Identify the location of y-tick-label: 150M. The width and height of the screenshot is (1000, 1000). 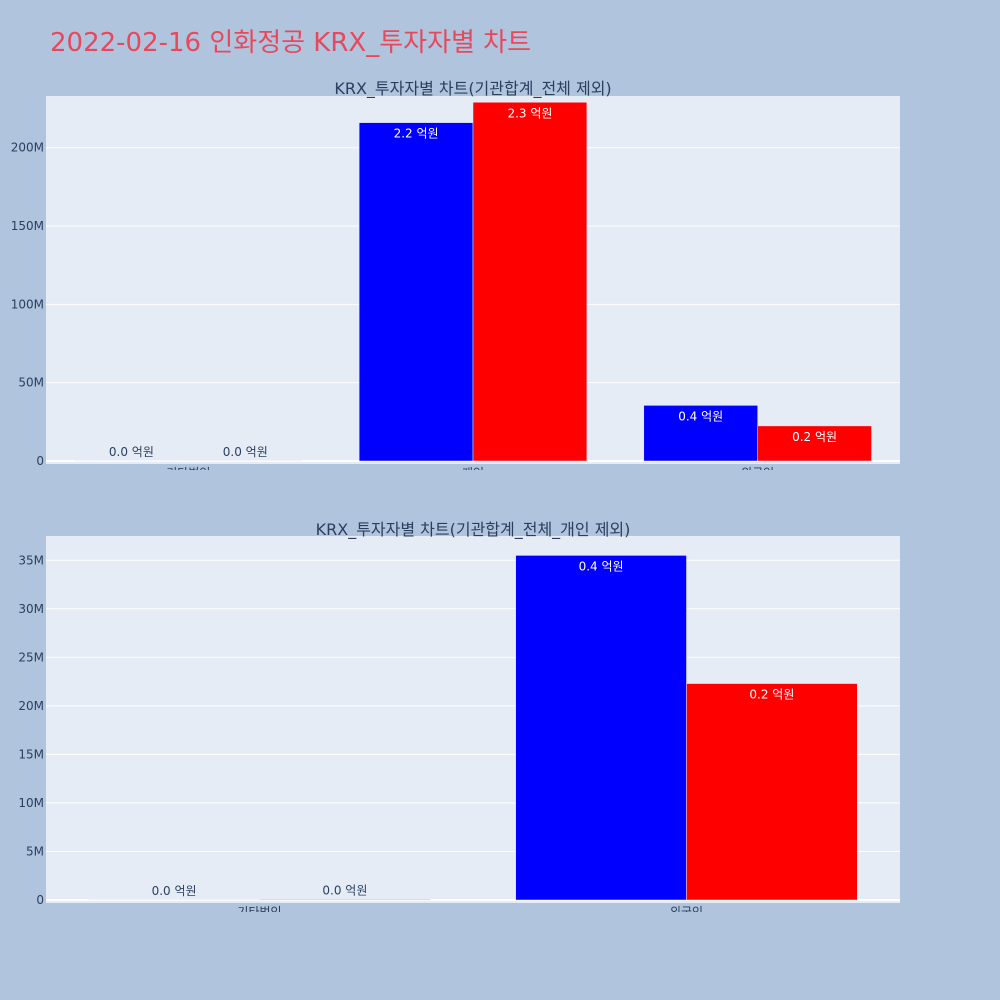
(27, 226).